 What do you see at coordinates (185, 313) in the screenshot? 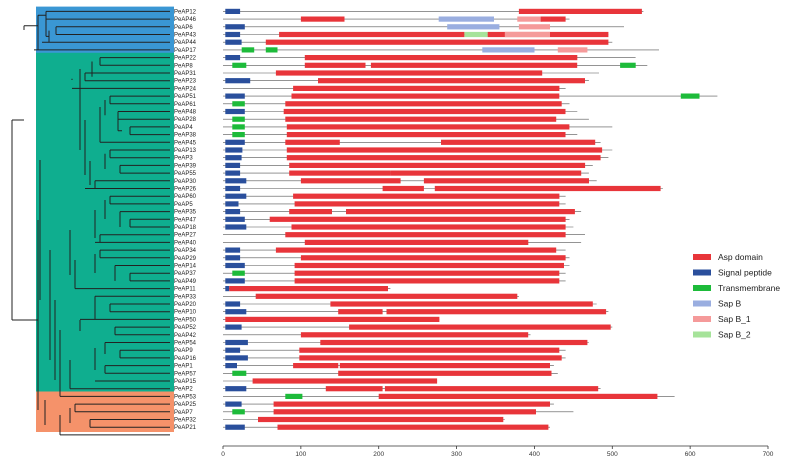
I see `gene-label: PeAP10` at bounding box center [185, 313].